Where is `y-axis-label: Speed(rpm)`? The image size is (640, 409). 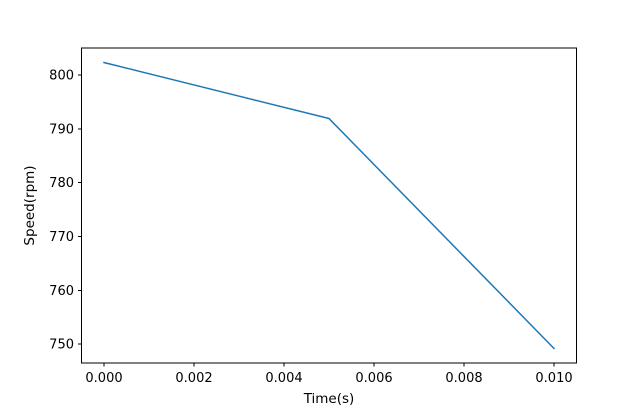
y-axis-label: Speed(rpm) is located at coordinates (30, 205).